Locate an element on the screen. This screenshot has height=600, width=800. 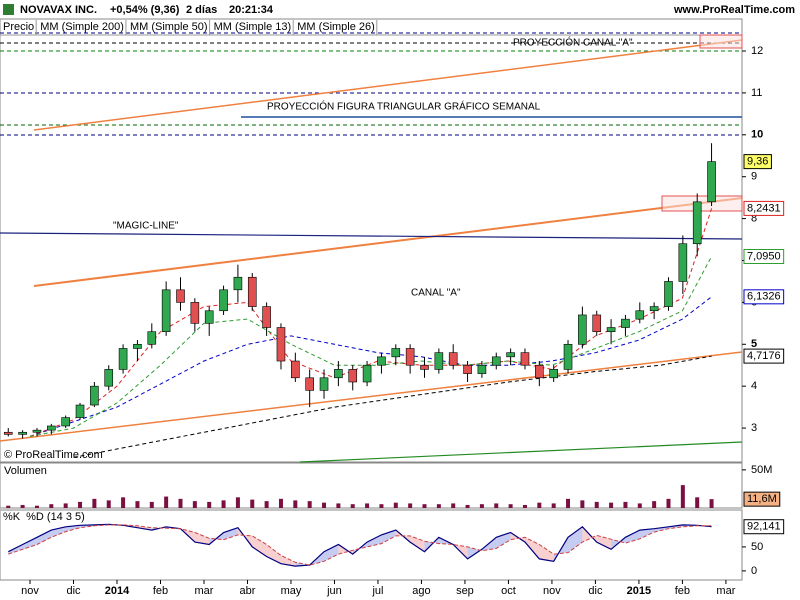
copyright: © ProRealTime.com is located at coordinates (53, 455).